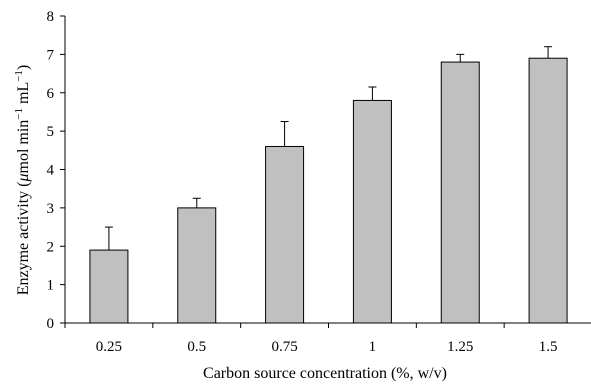  What do you see at coordinates (51, 55) in the screenshot?
I see `y-tick-label: 7` at bounding box center [51, 55].